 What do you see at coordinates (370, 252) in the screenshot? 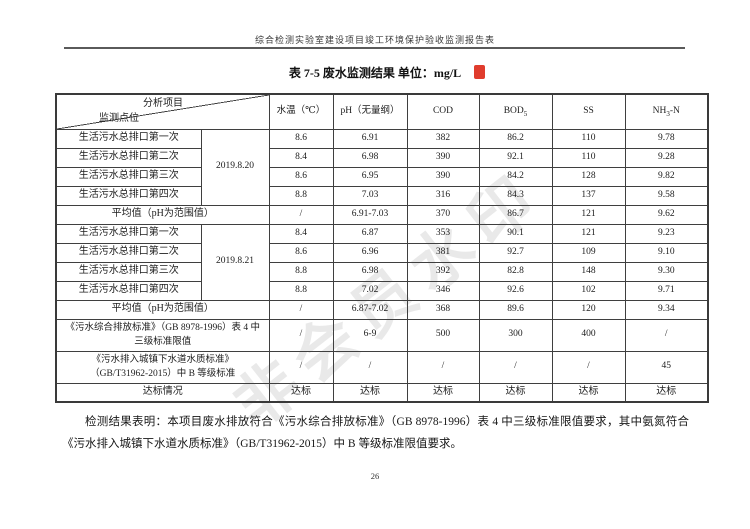
I see `value-cell: 6.96` at bounding box center [370, 252].